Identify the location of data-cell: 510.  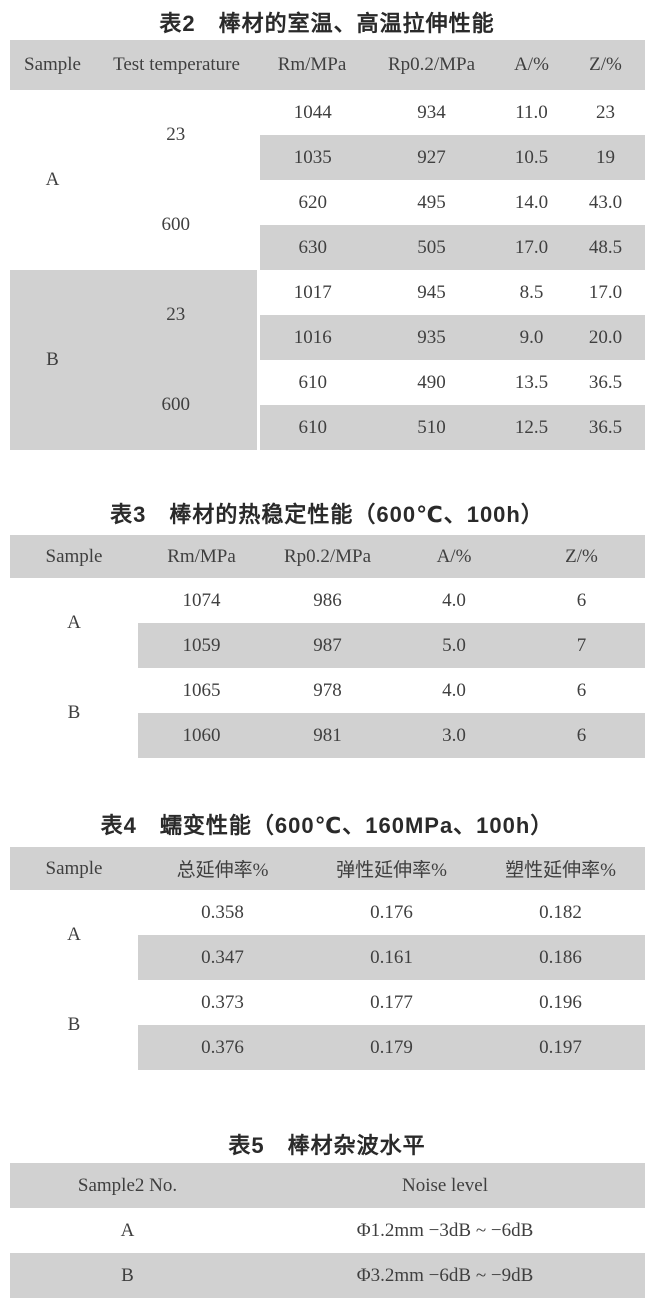
(431, 427).